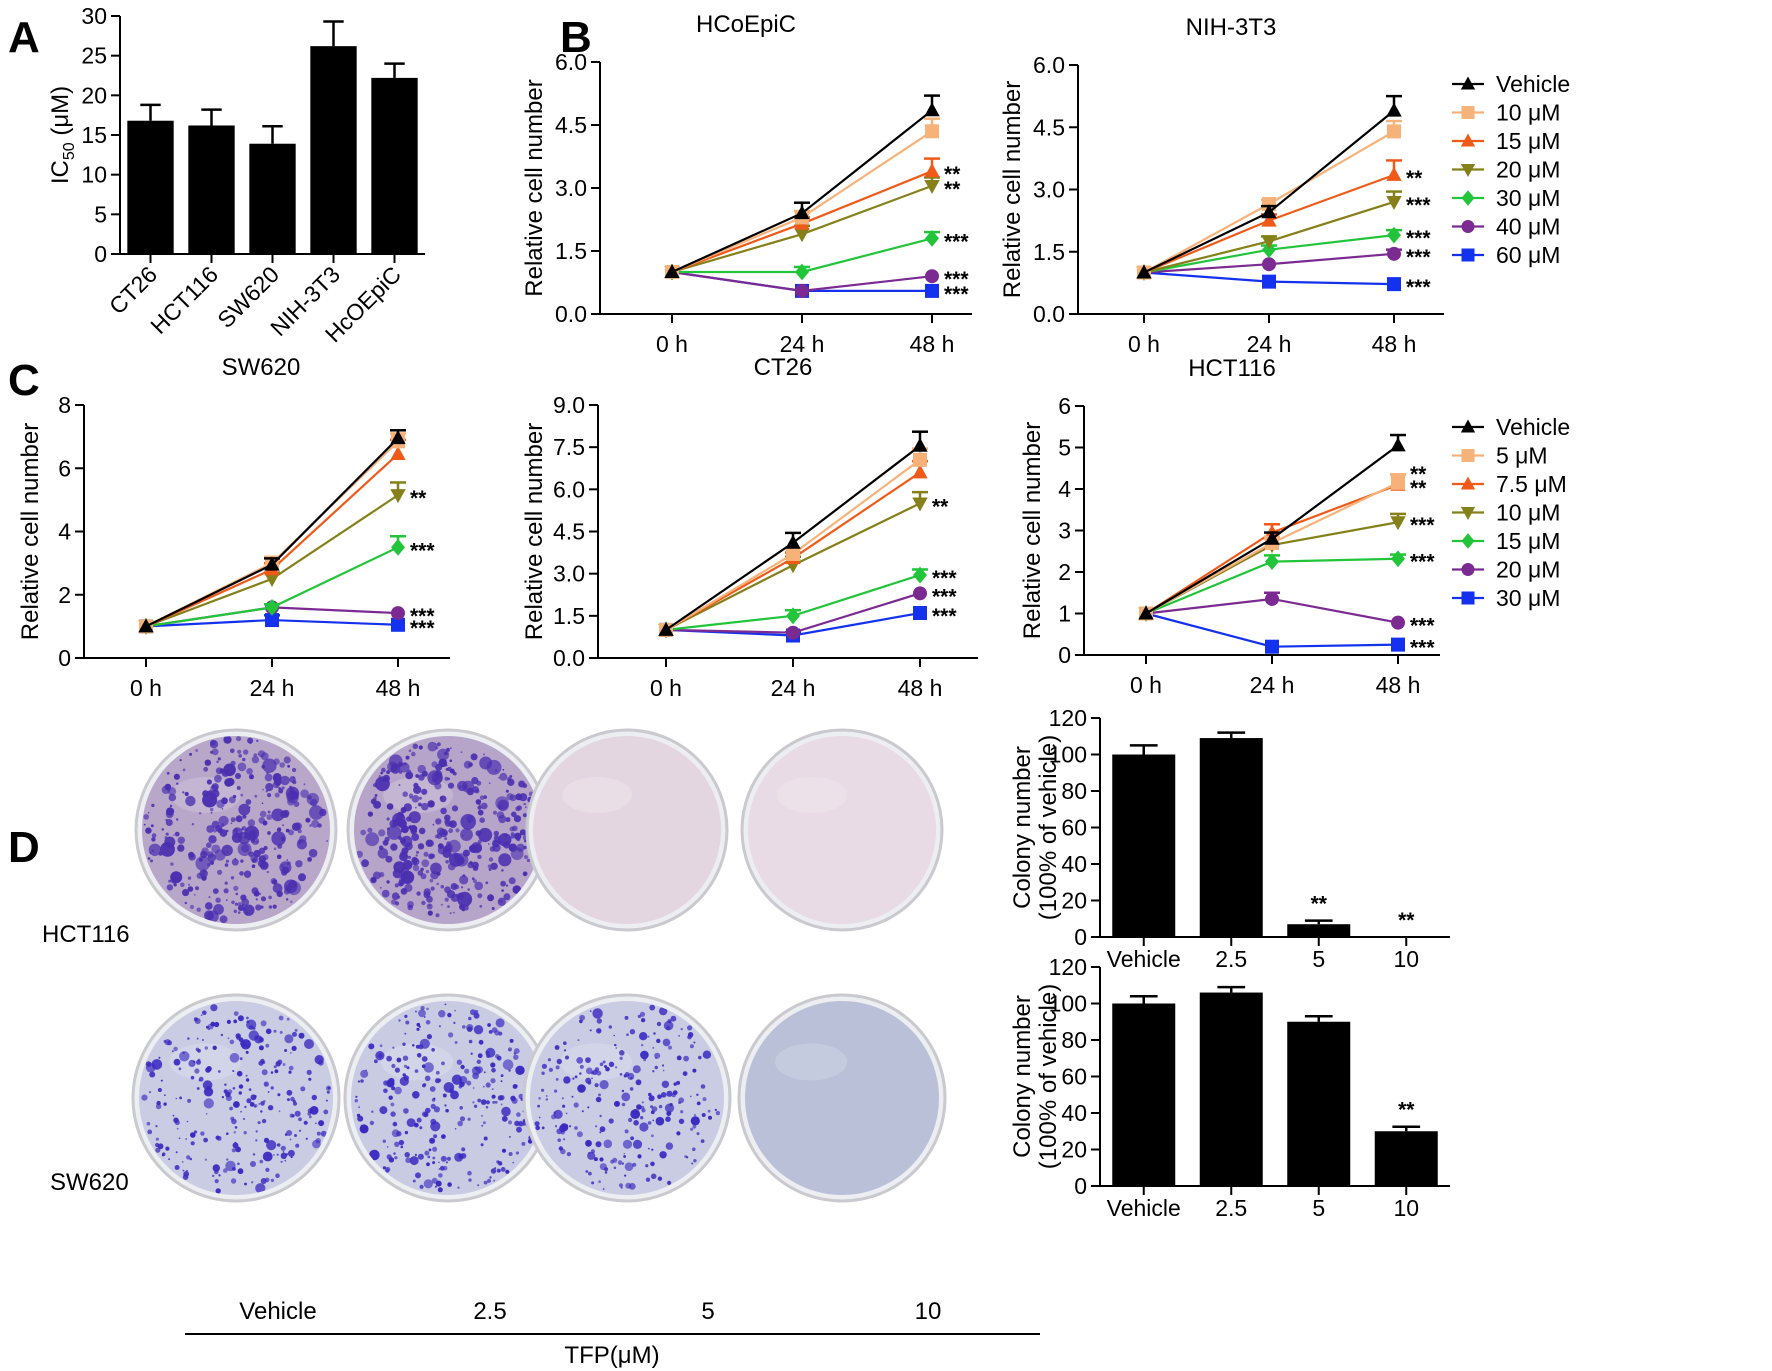 Image resolution: width=1772 pixels, height=1371 pixels. I want to click on legend-item-15-m: 15 μM, so click(1506, 541).